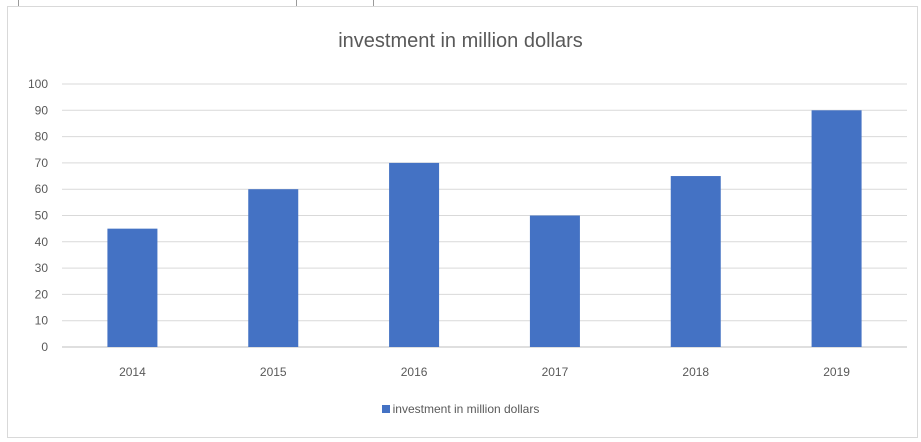 This screenshot has height=442, width=921. What do you see at coordinates (42, 163) in the screenshot?
I see `y-tick-label: 70` at bounding box center [42, 163].